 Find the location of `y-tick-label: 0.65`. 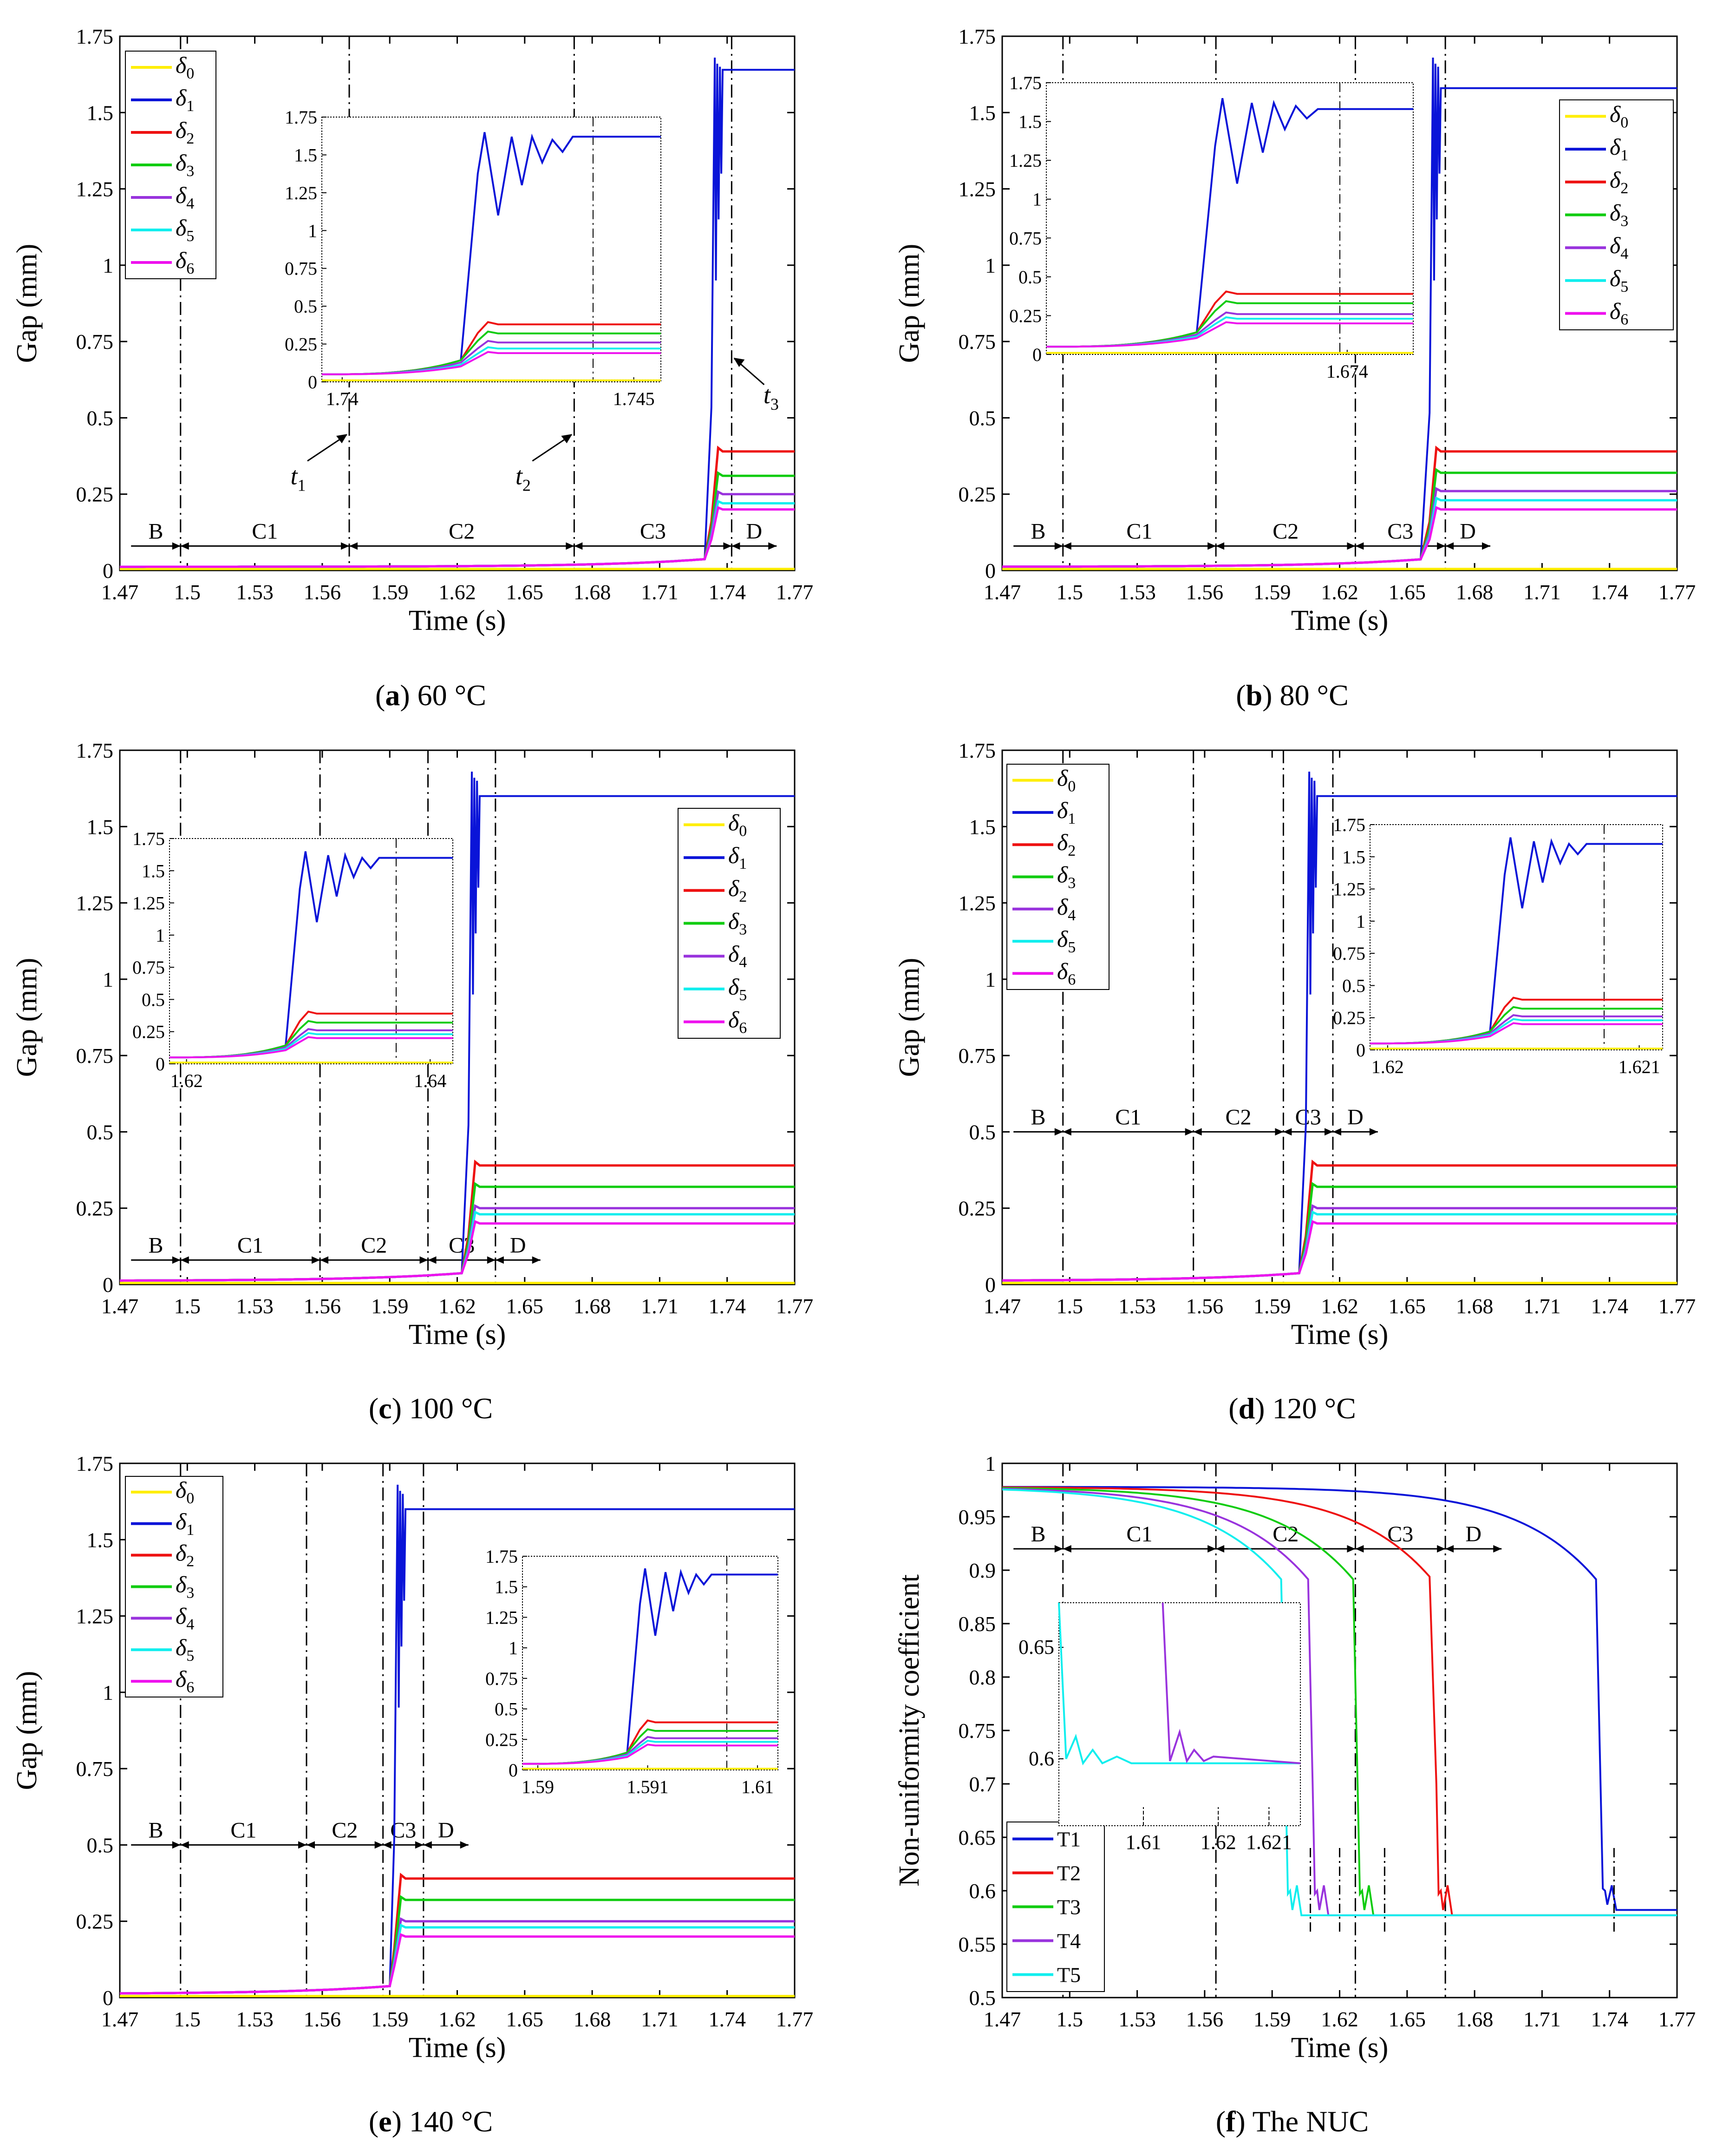

y-tick-label: 0.65 is located at coordinates (977, 1838).